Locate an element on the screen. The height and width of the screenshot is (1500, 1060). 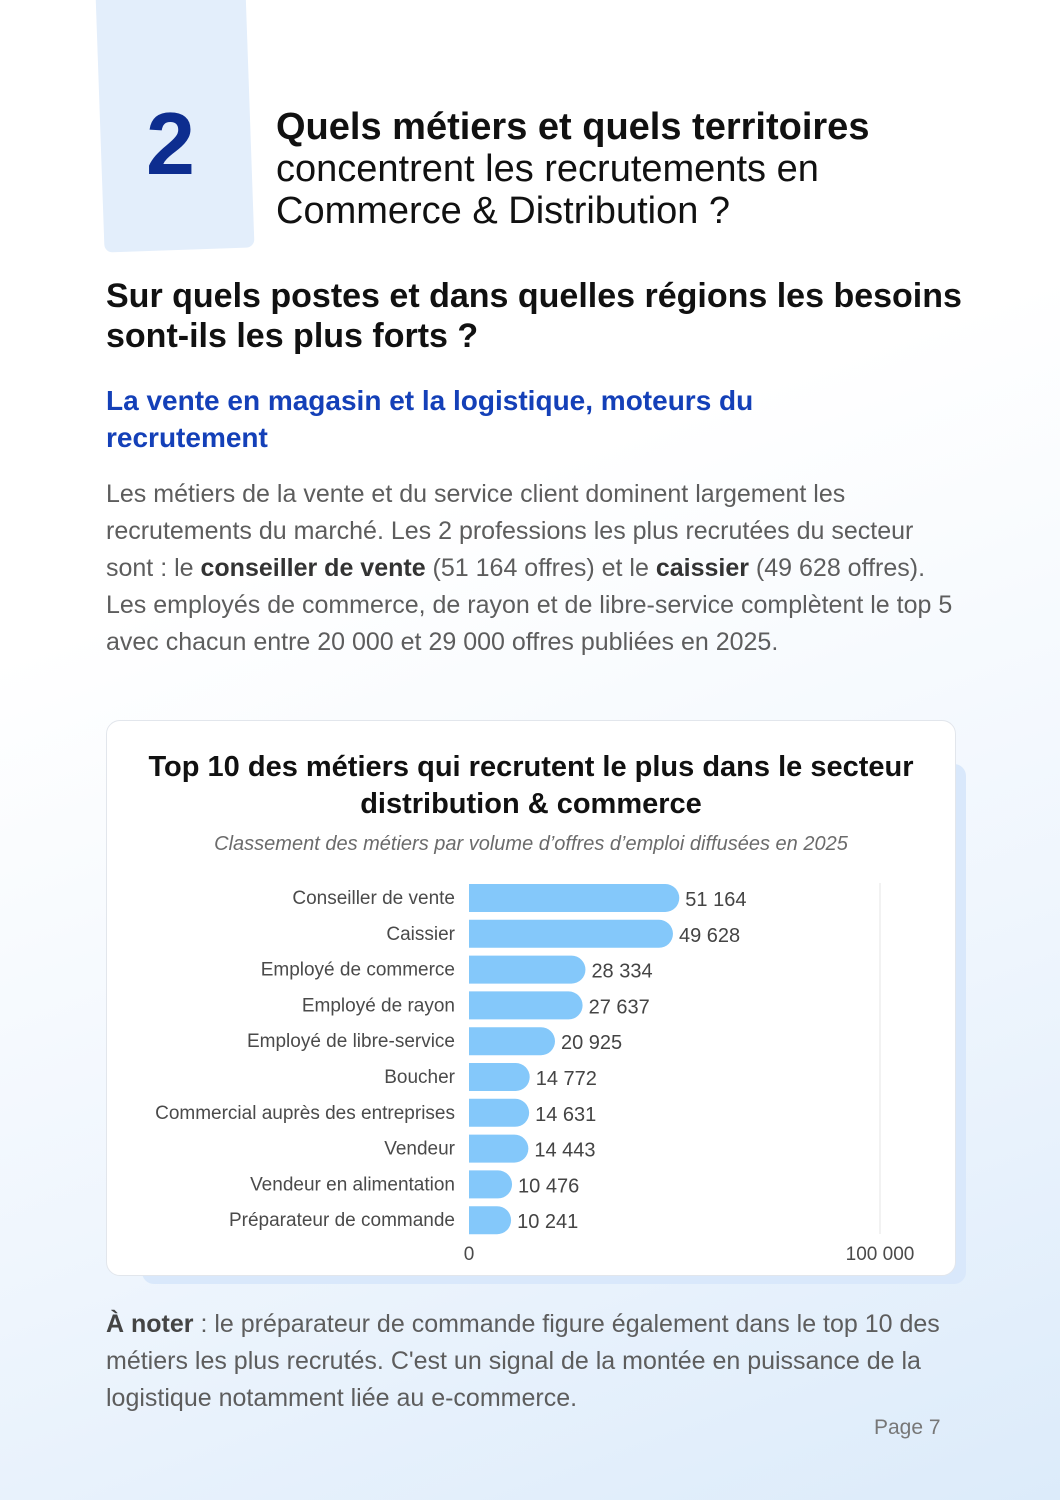
category-label: Préparateur de commande is located at coordinates (342, 1220).